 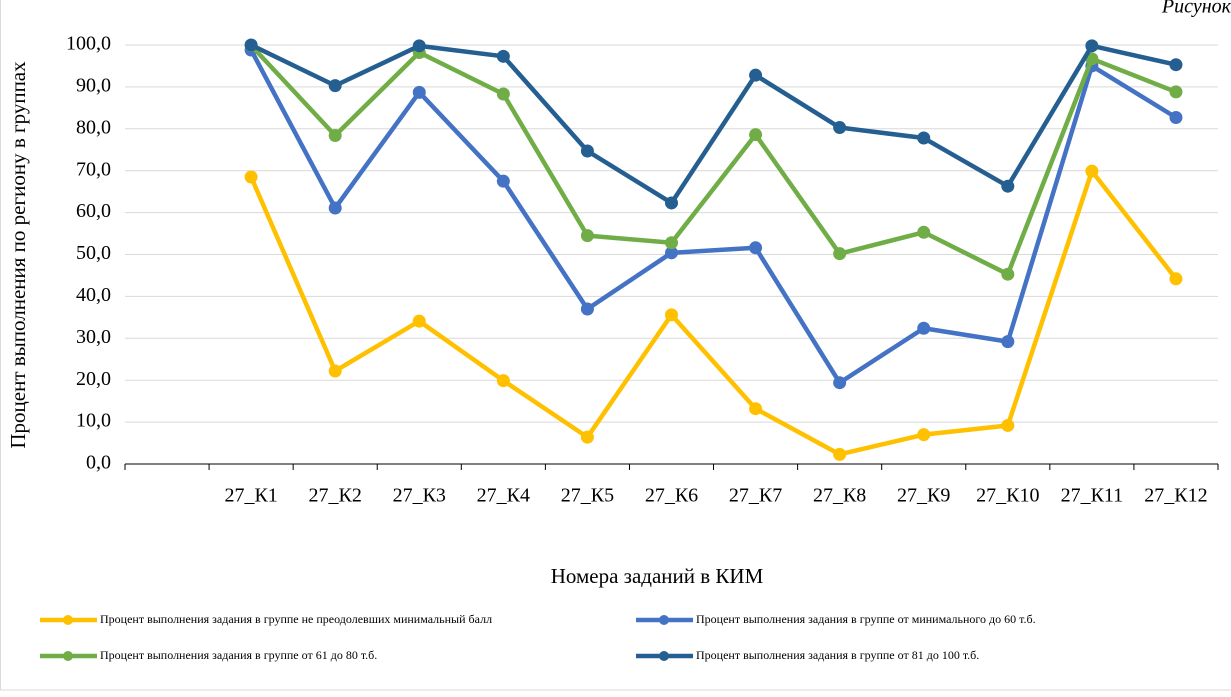 I want to click on x-tick-label: 27_К8, so click(x=839, y=496).